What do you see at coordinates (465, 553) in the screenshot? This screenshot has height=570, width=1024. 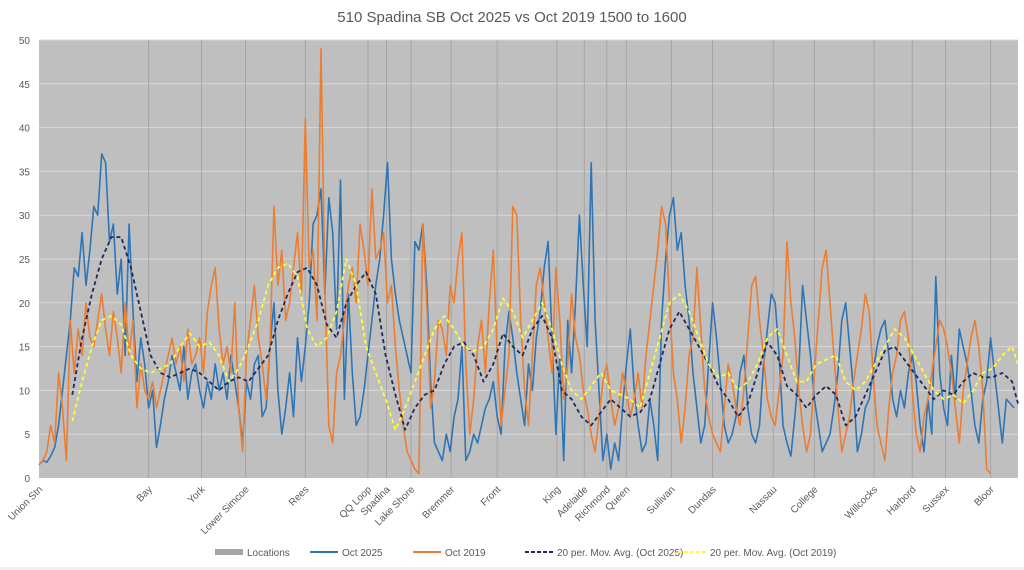 I see `legend-label: Oct 2019` at bounding box center [465, 553].